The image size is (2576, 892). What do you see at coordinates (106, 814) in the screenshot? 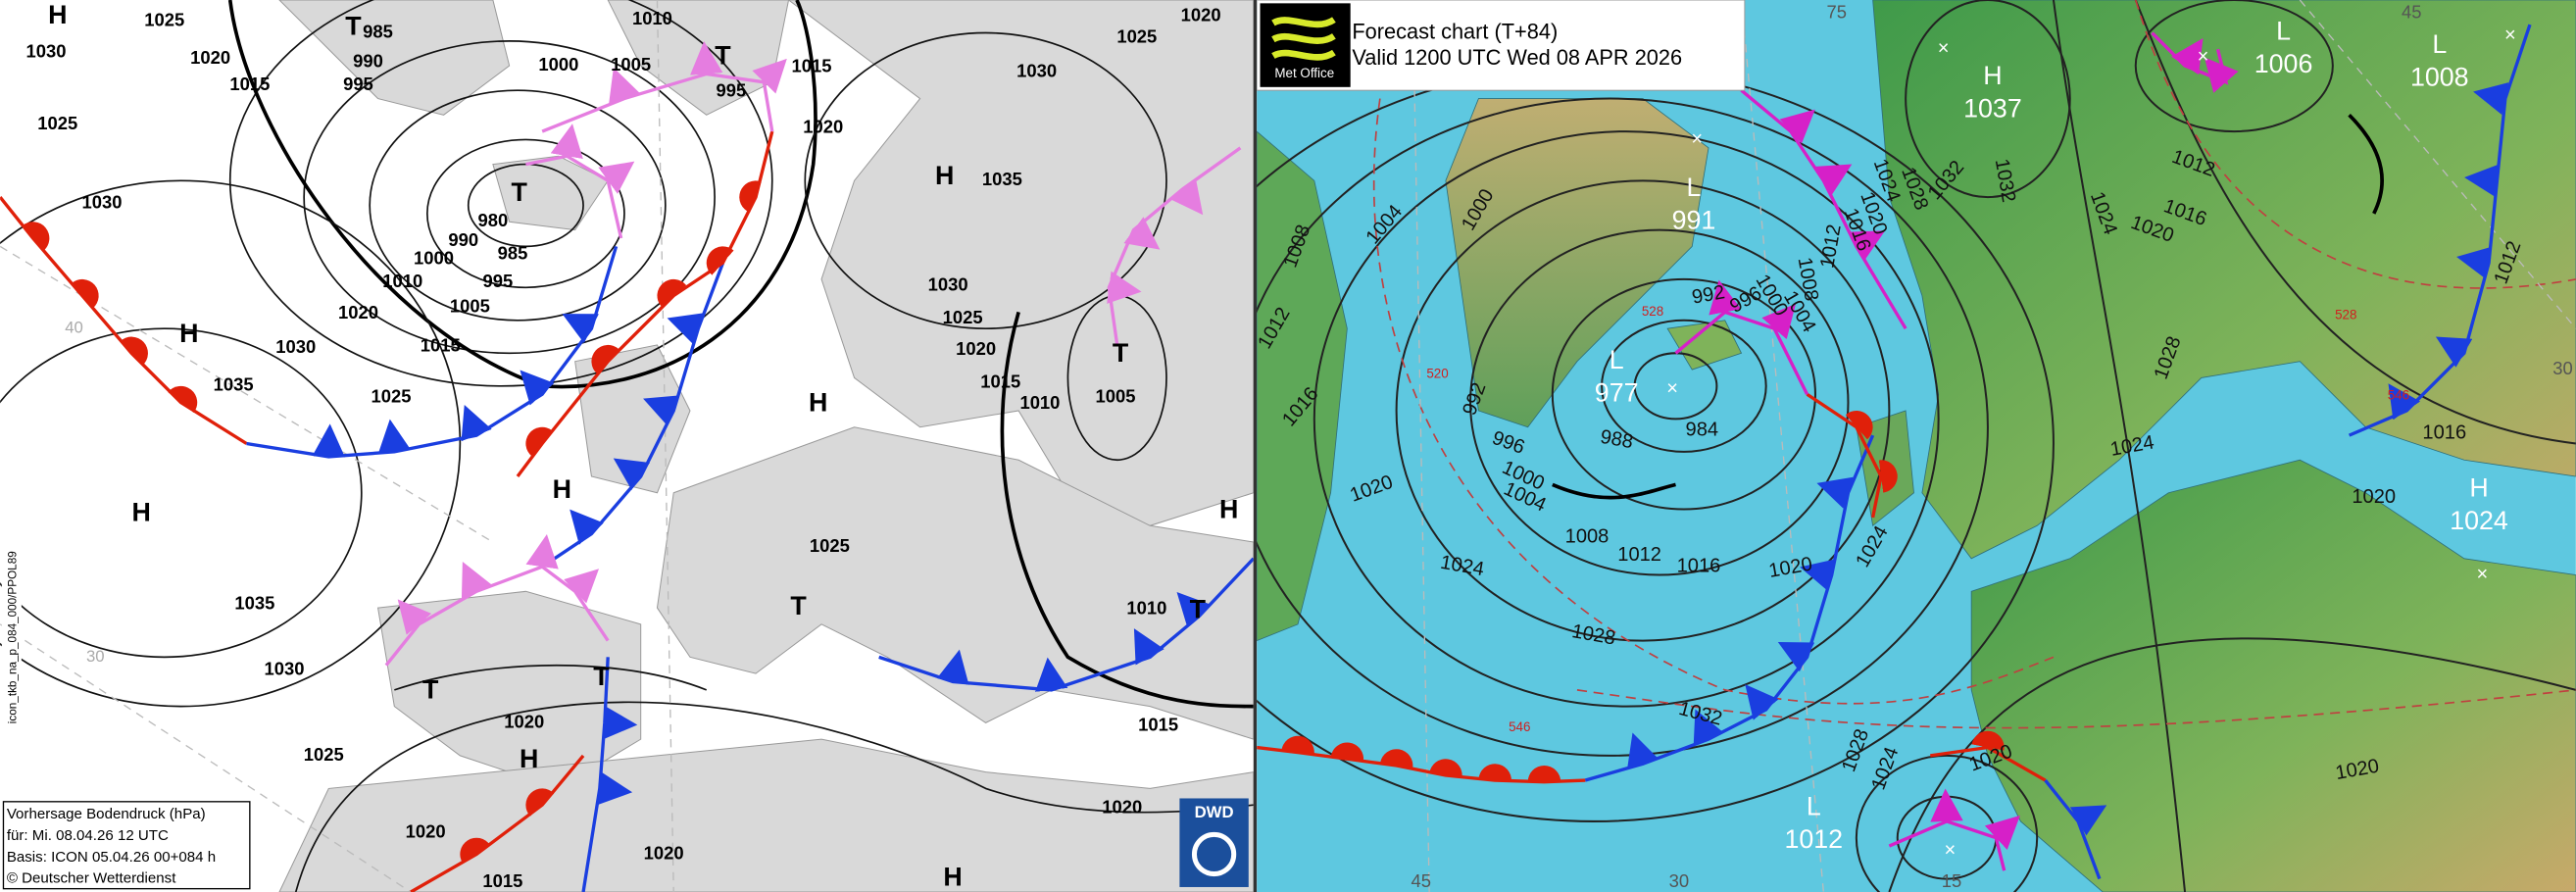
I see `legend-line: Vorhersage Bodendruck (hPa)` at bounding box center [106, 814].